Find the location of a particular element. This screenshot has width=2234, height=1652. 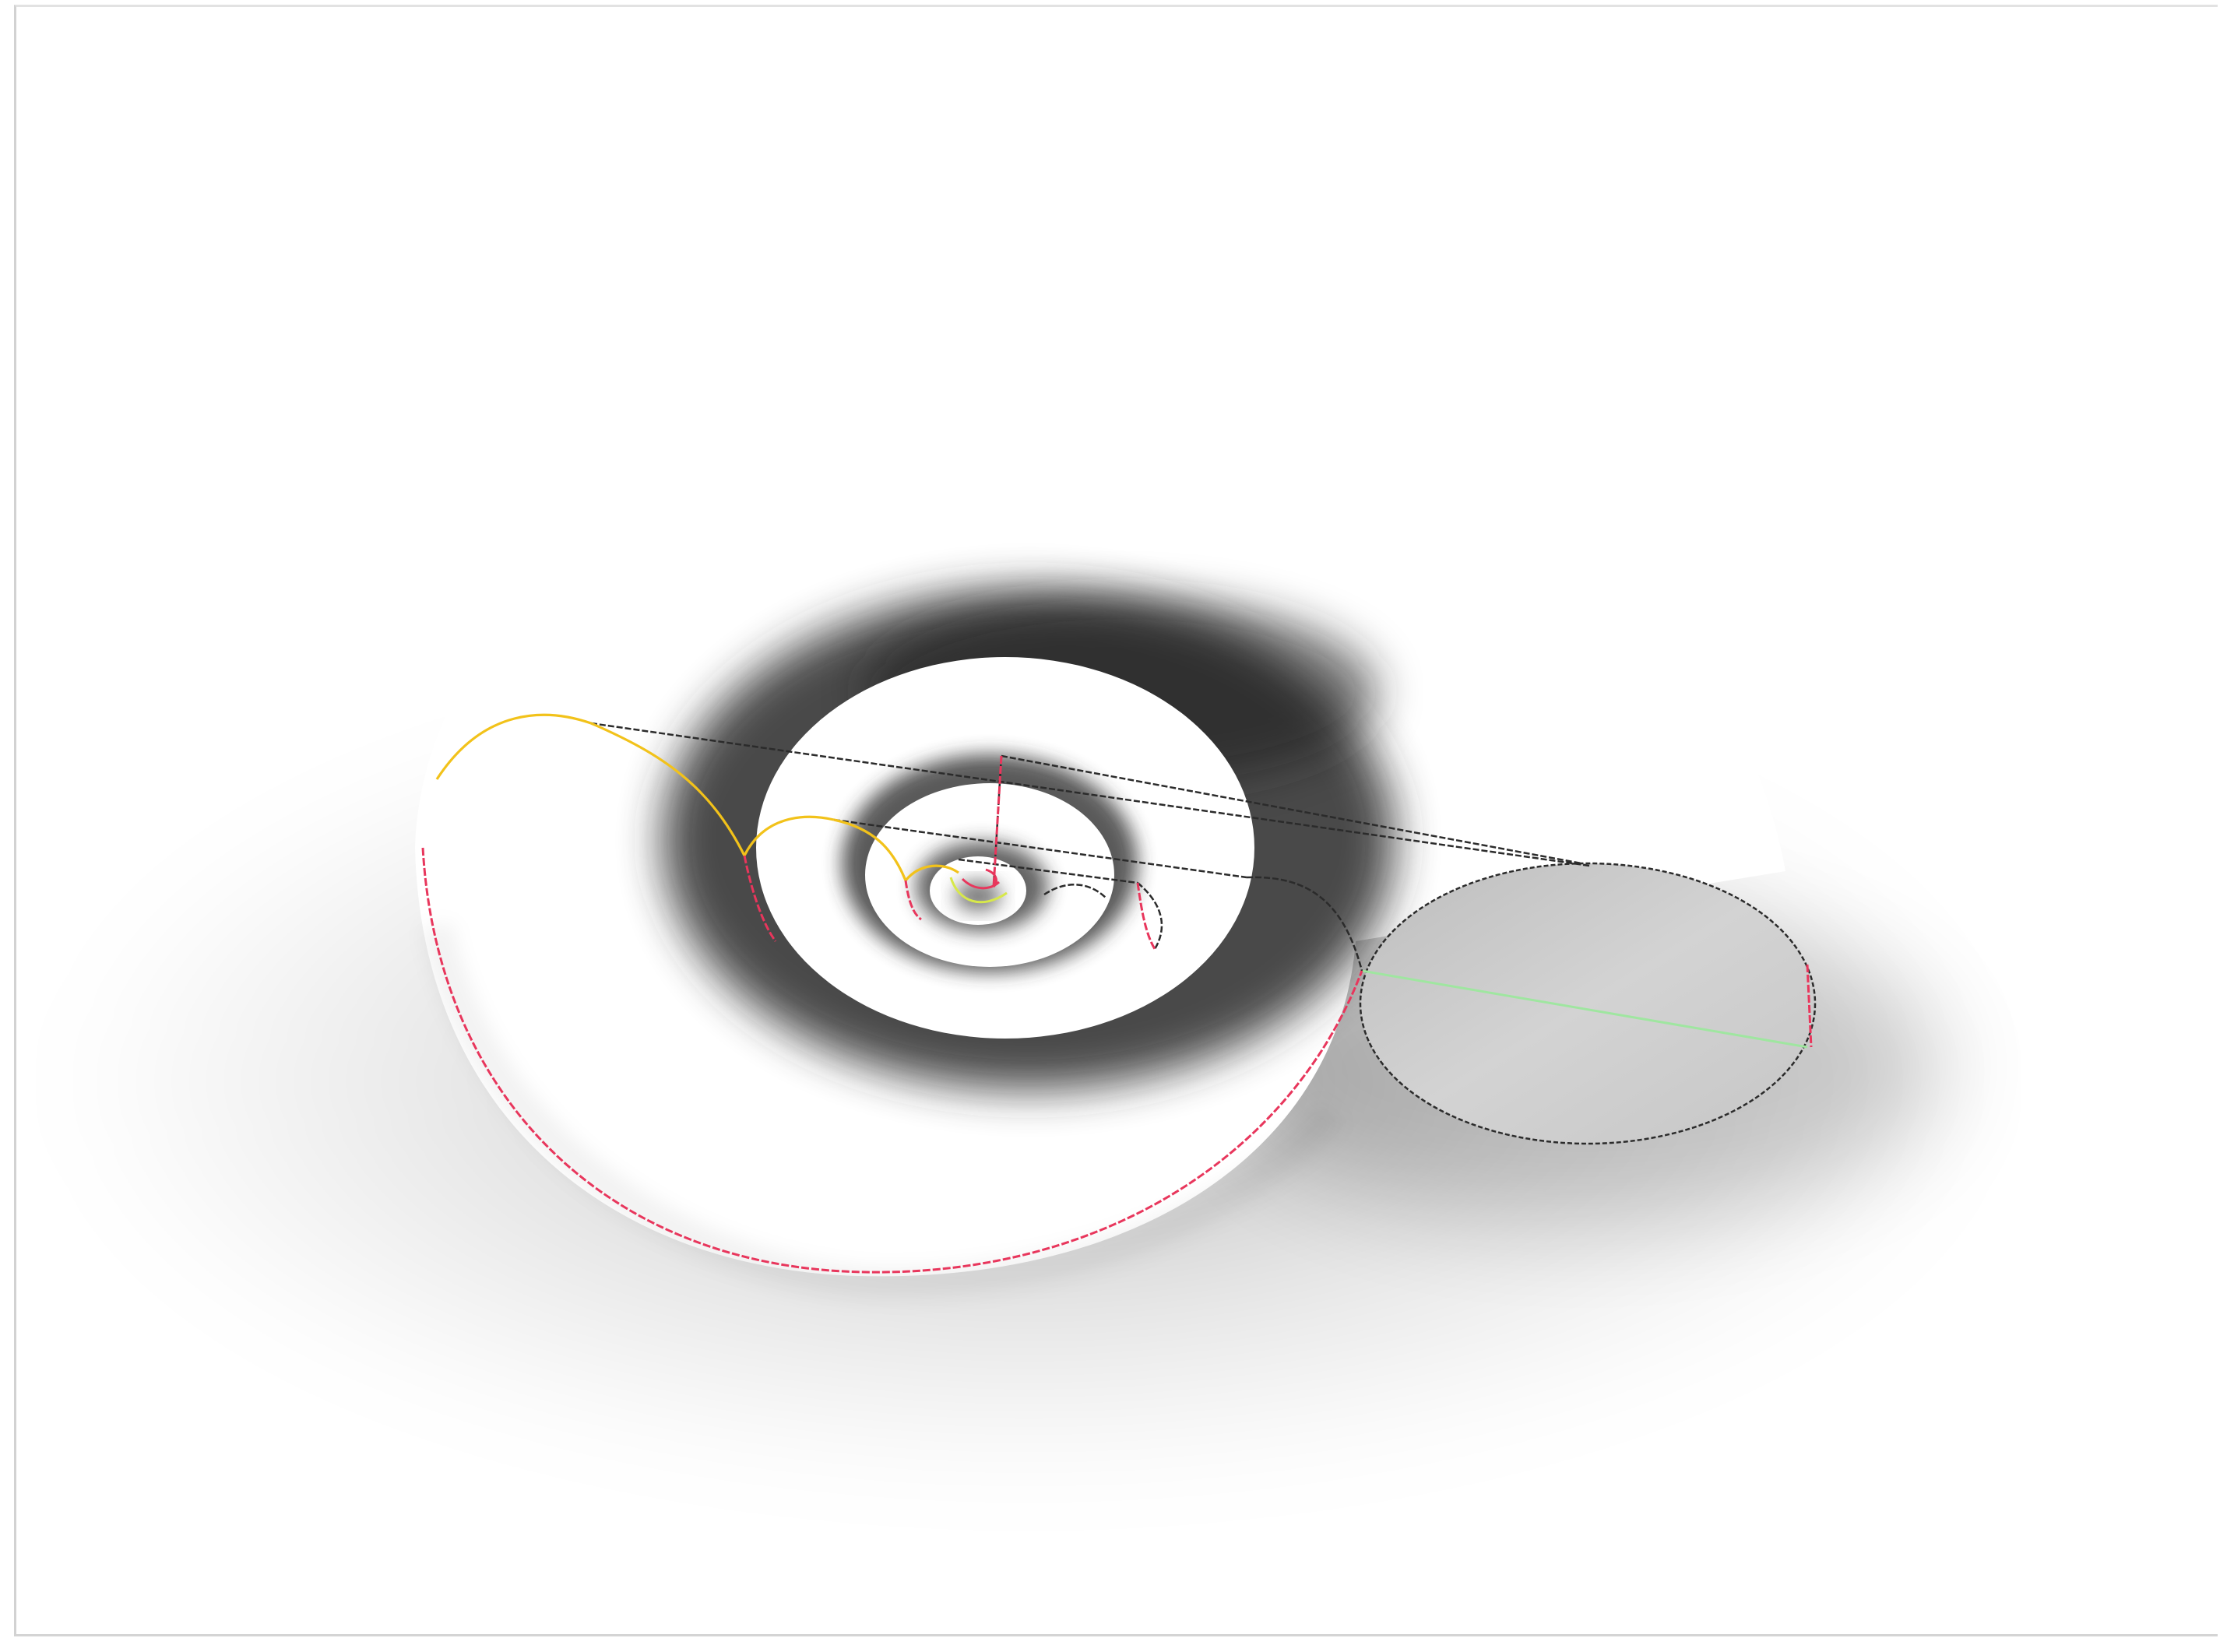

aperture-section is located at coordinates (1588, 1004).